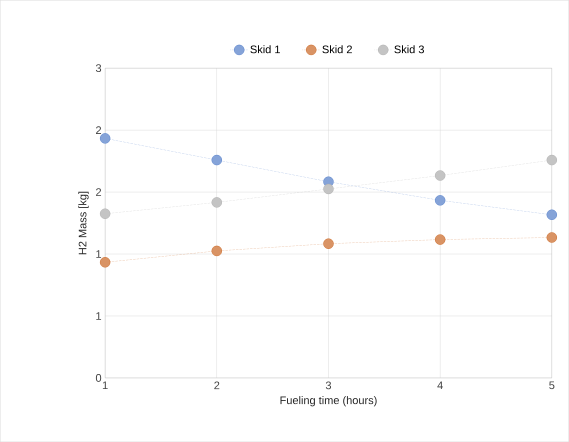 This screenshot has width=569, height=442. What do you see at coordinates (265, 49) in the screenshot?
I see `legend-label: Skid 1` at bounding box center [265, 49].